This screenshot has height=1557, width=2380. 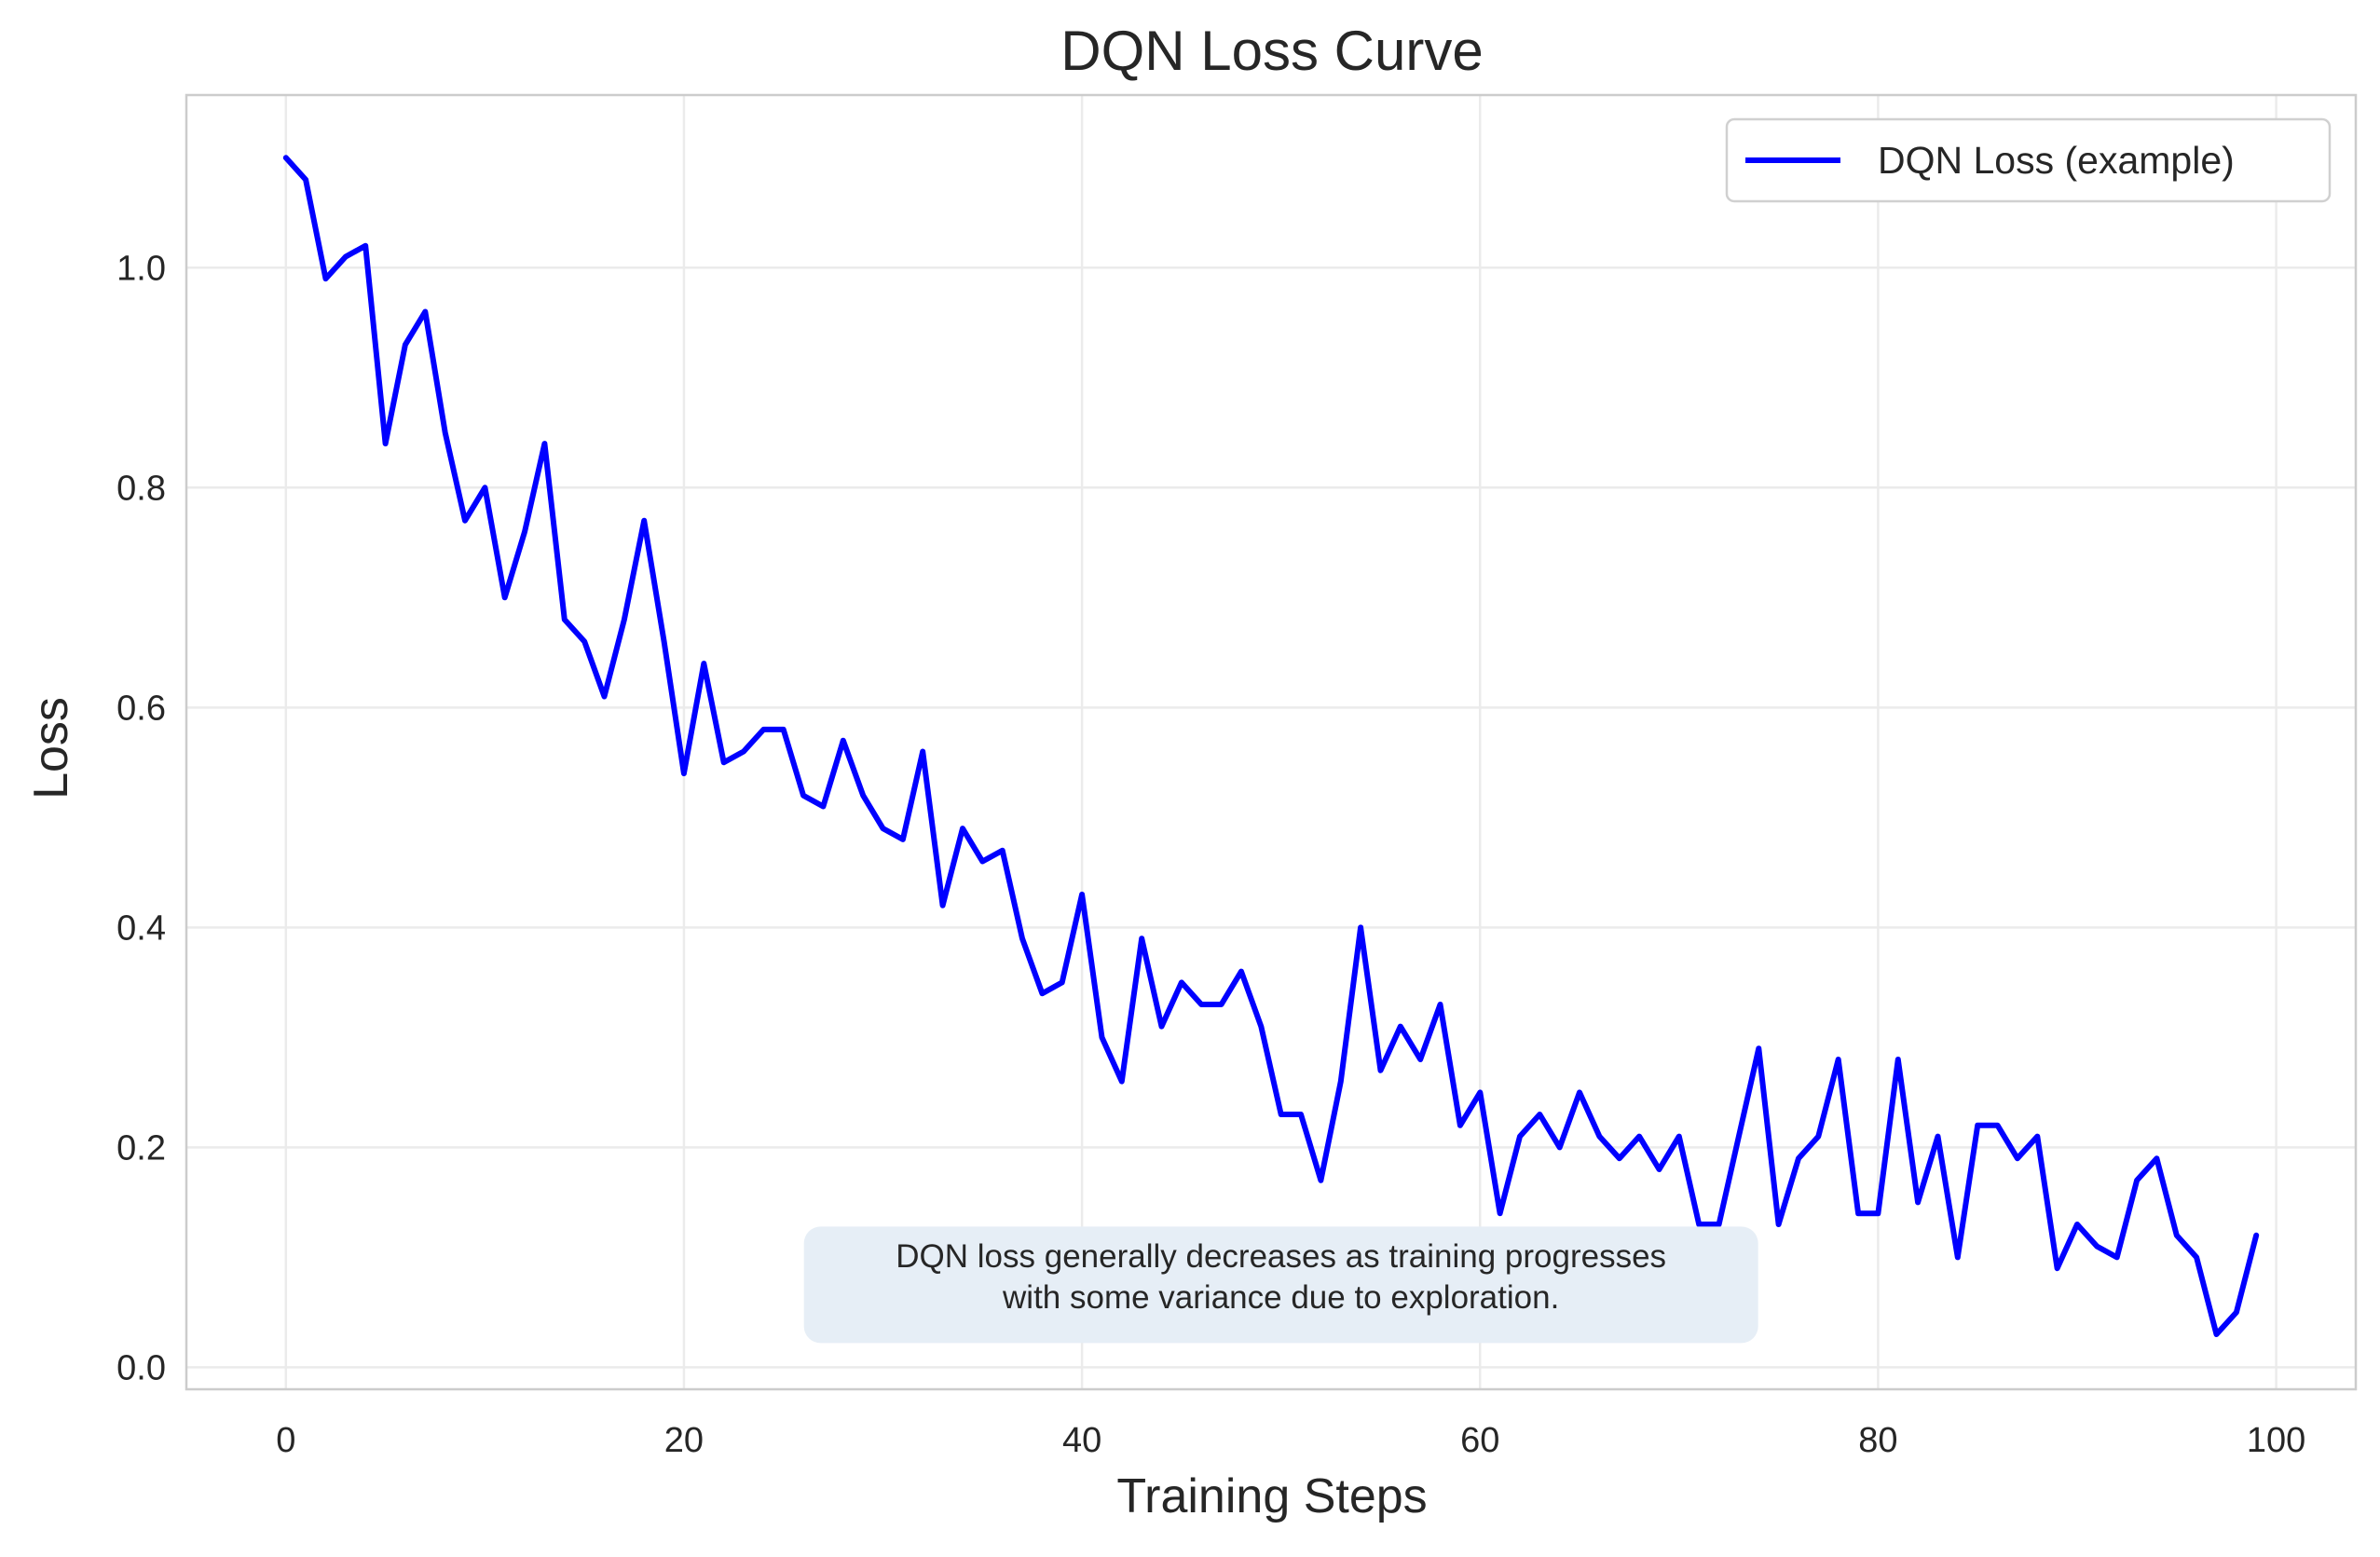 I want to click on y-tick-label: 0.2, so click(x=141, y=1148).